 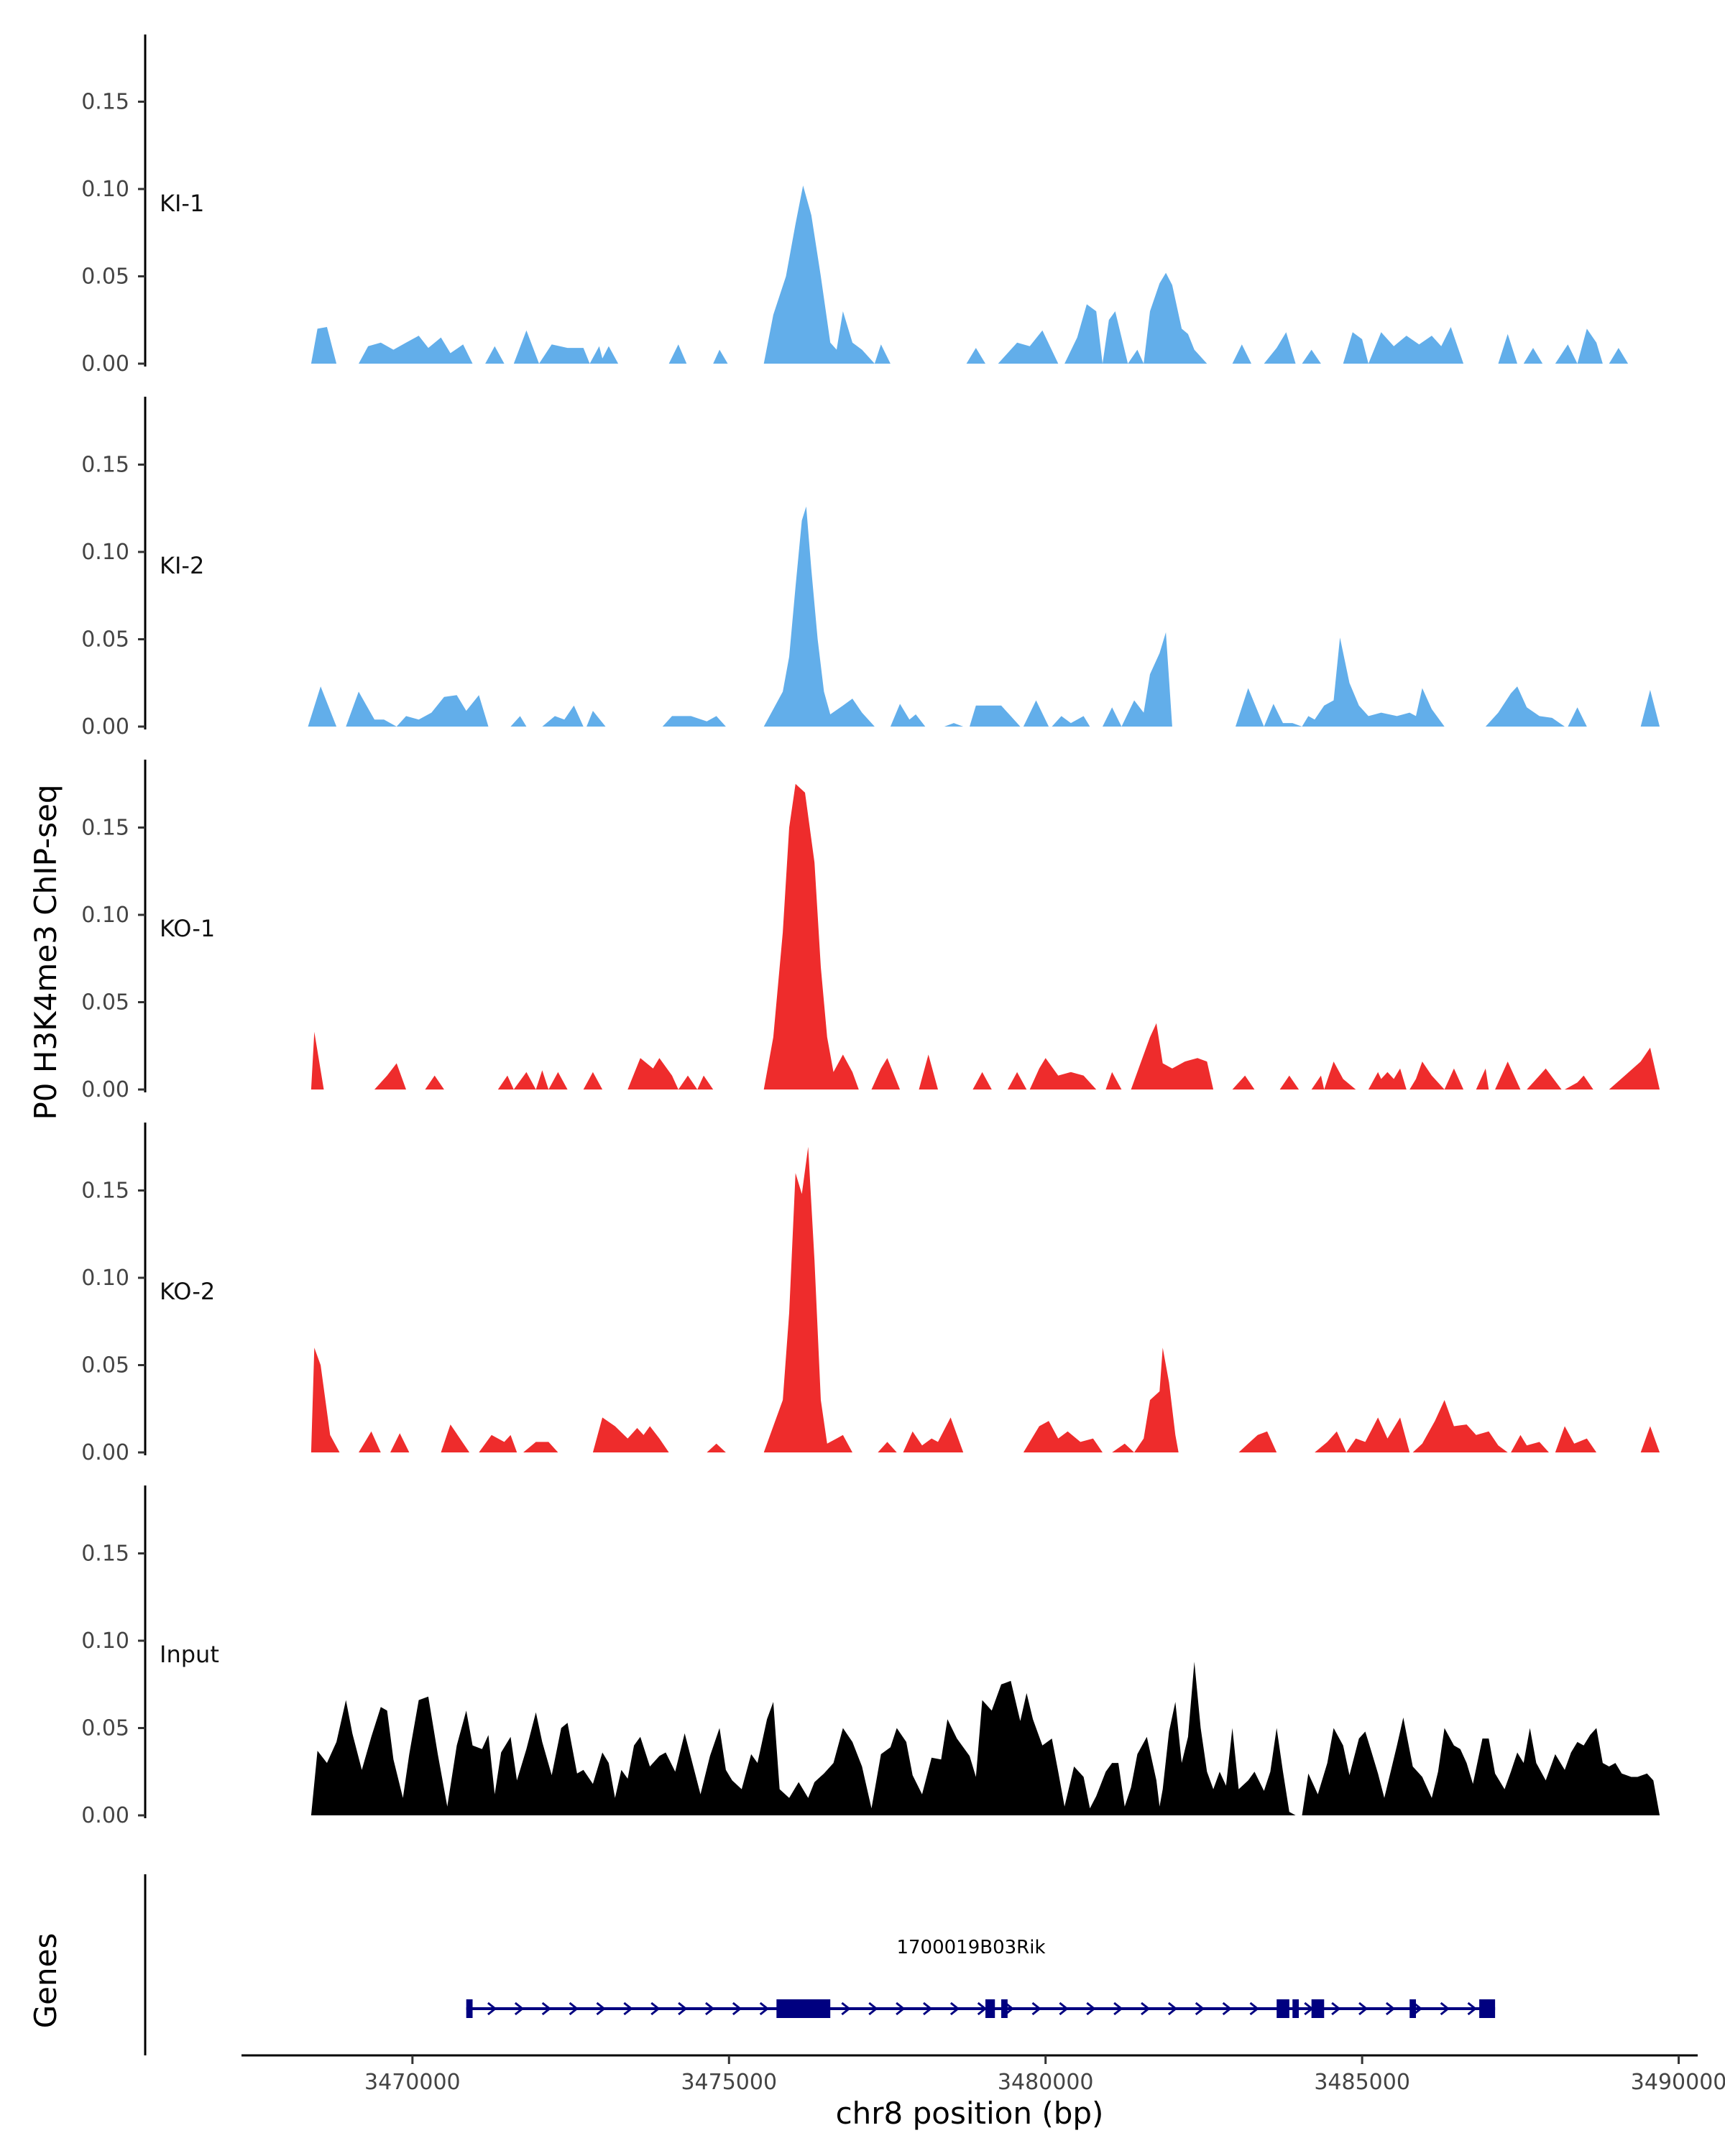 What do you see at coordinates (985, 1738) in the screenshot?
I see `signal-area-input` at bounding box center [985, 1738].